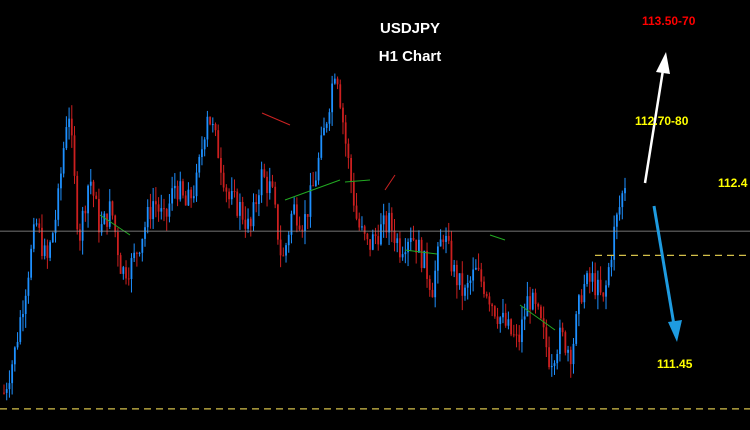 This screenshot has height=430, width=750. I want to click on up-arrow-shaft, so click(654, 126).